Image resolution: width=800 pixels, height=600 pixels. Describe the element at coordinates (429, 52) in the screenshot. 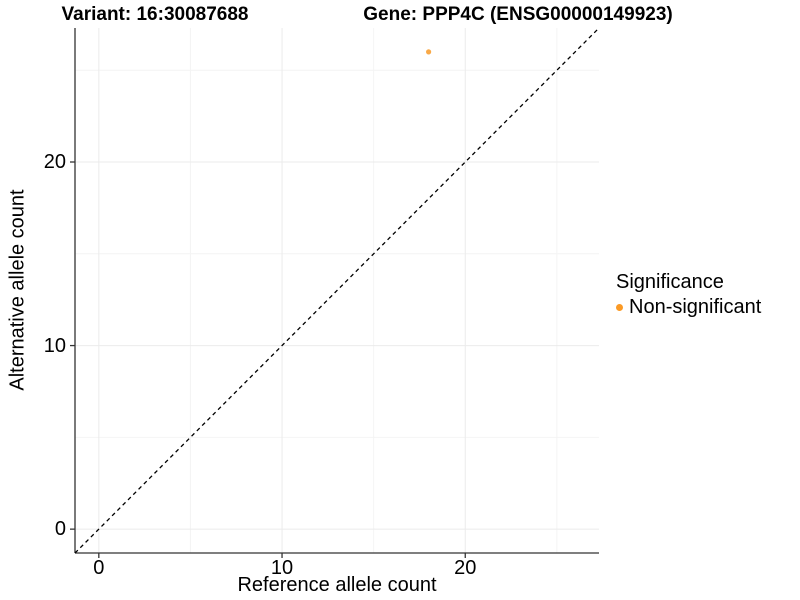

I see `data-point` at that location.